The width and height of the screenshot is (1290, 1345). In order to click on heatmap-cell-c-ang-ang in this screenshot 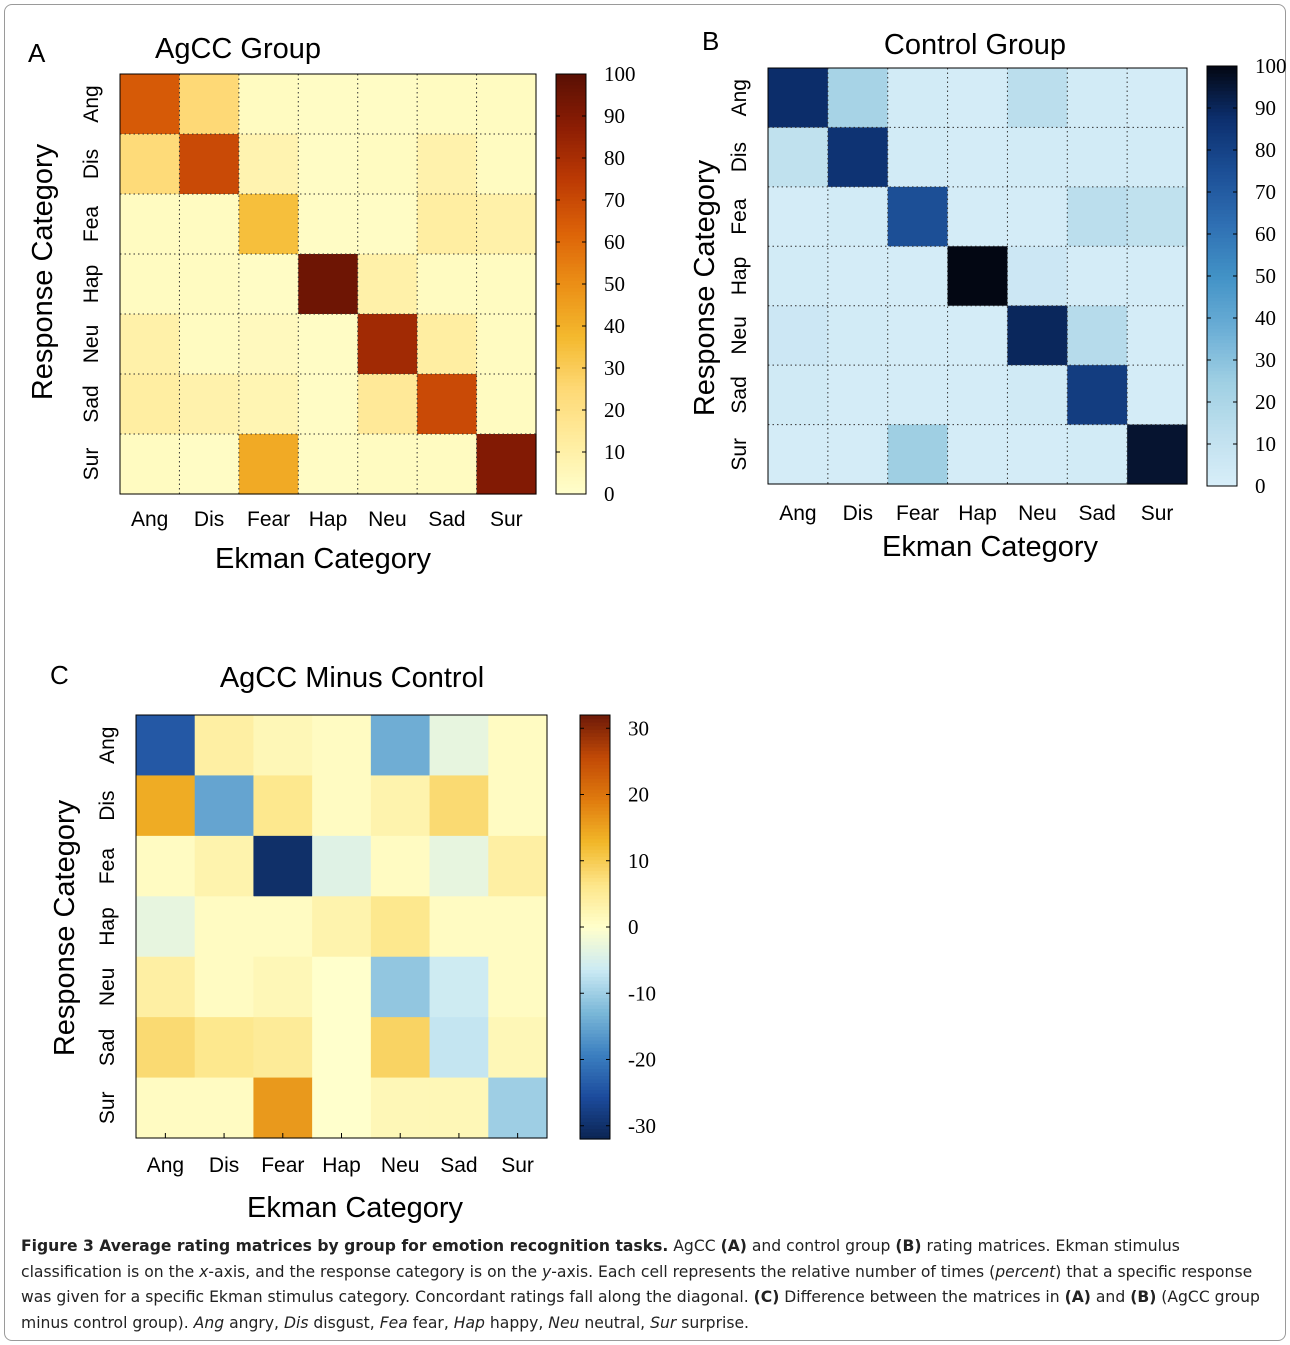, I will do `click(166, 746)`.